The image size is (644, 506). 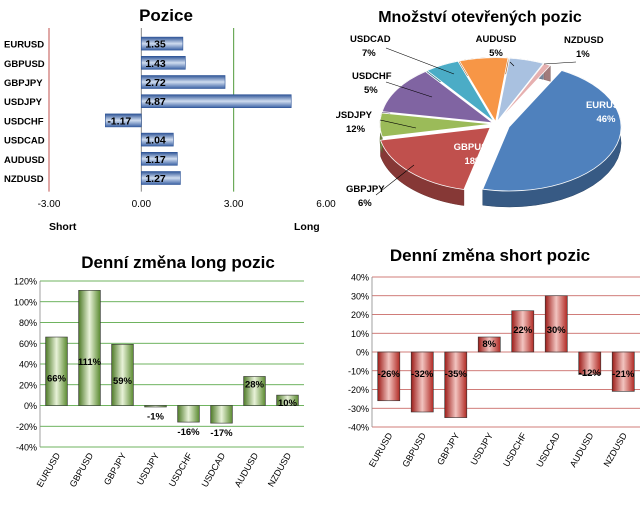 I want to click on bar-value-label: 1.04, so click(x=155, y=141).